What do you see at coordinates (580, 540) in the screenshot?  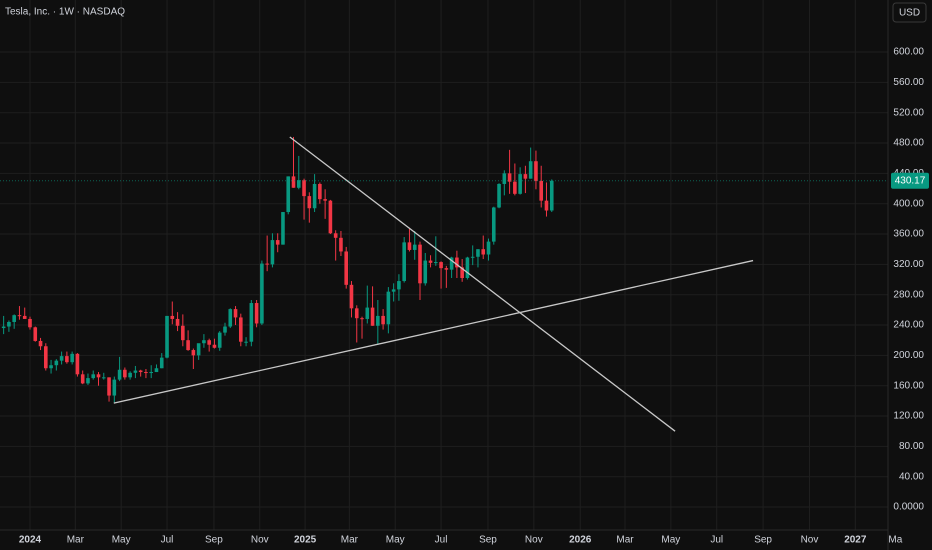 I see `x-tick-label: 2026` at bounding box center [580, 540].